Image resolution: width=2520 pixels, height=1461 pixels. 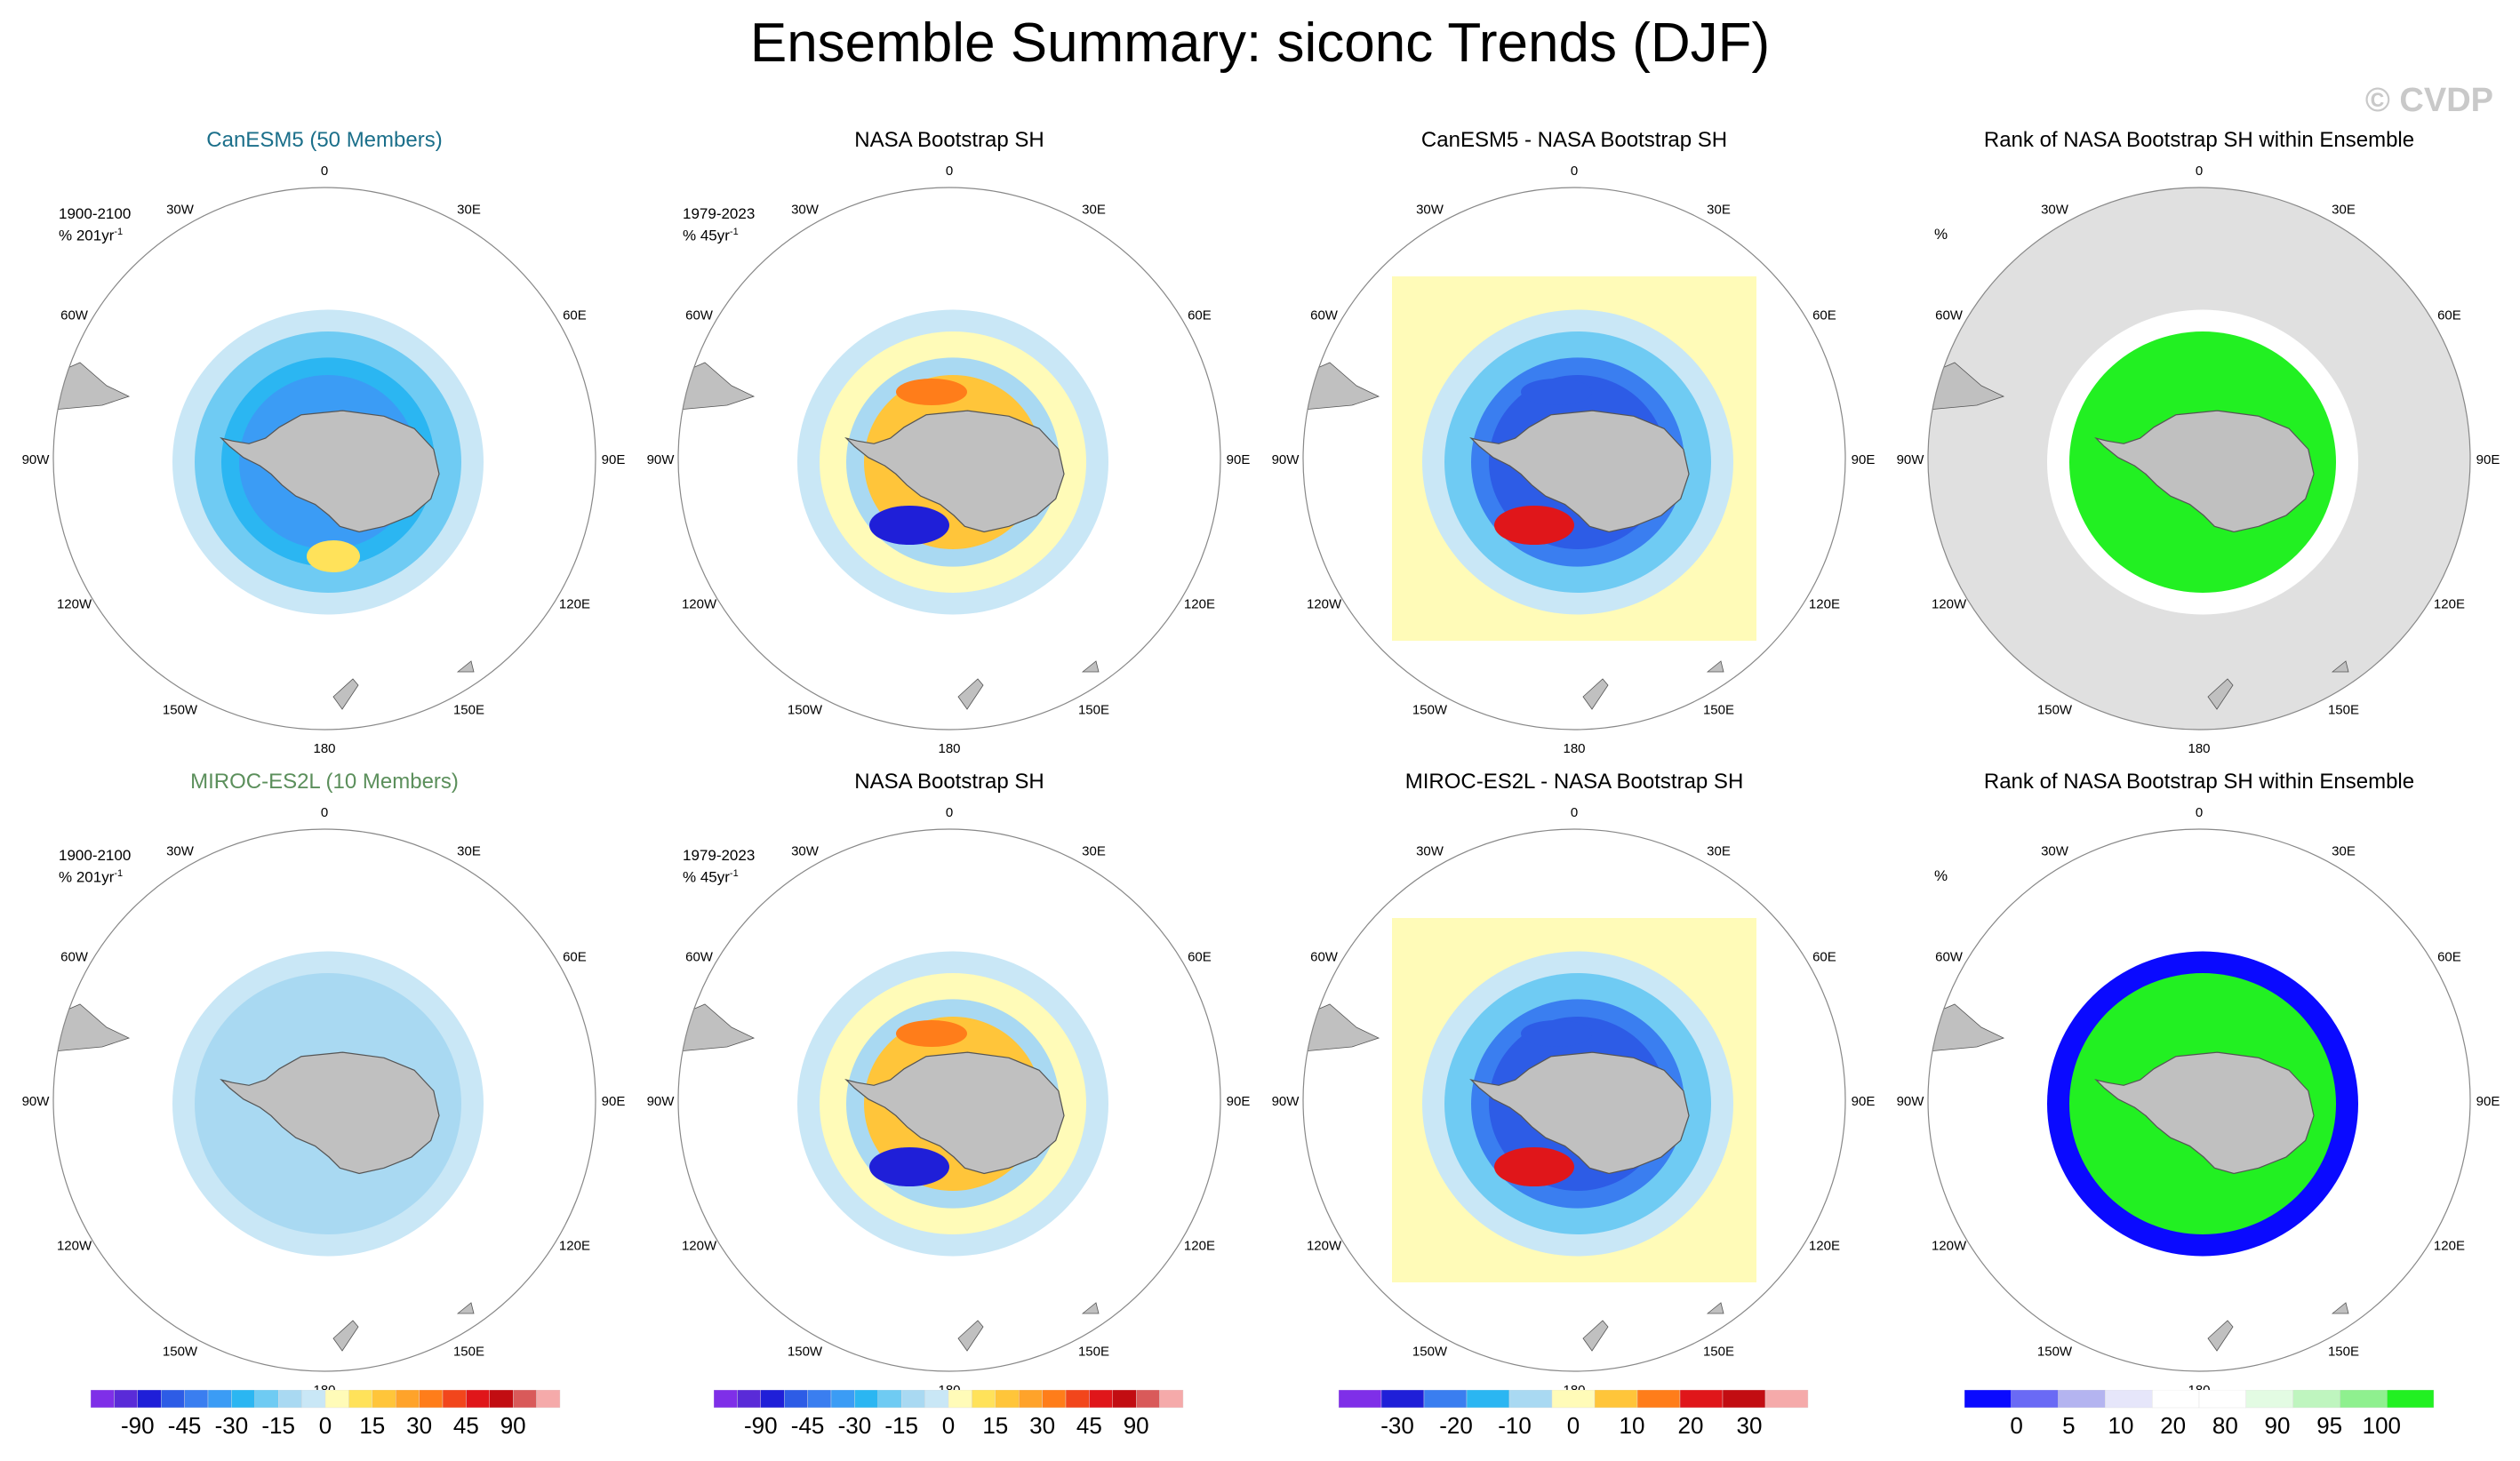 What do you see at coordinates (36, 1101) in the screenshot?
I see `longitude-label: 90W` at bounding box center [36, 1101].